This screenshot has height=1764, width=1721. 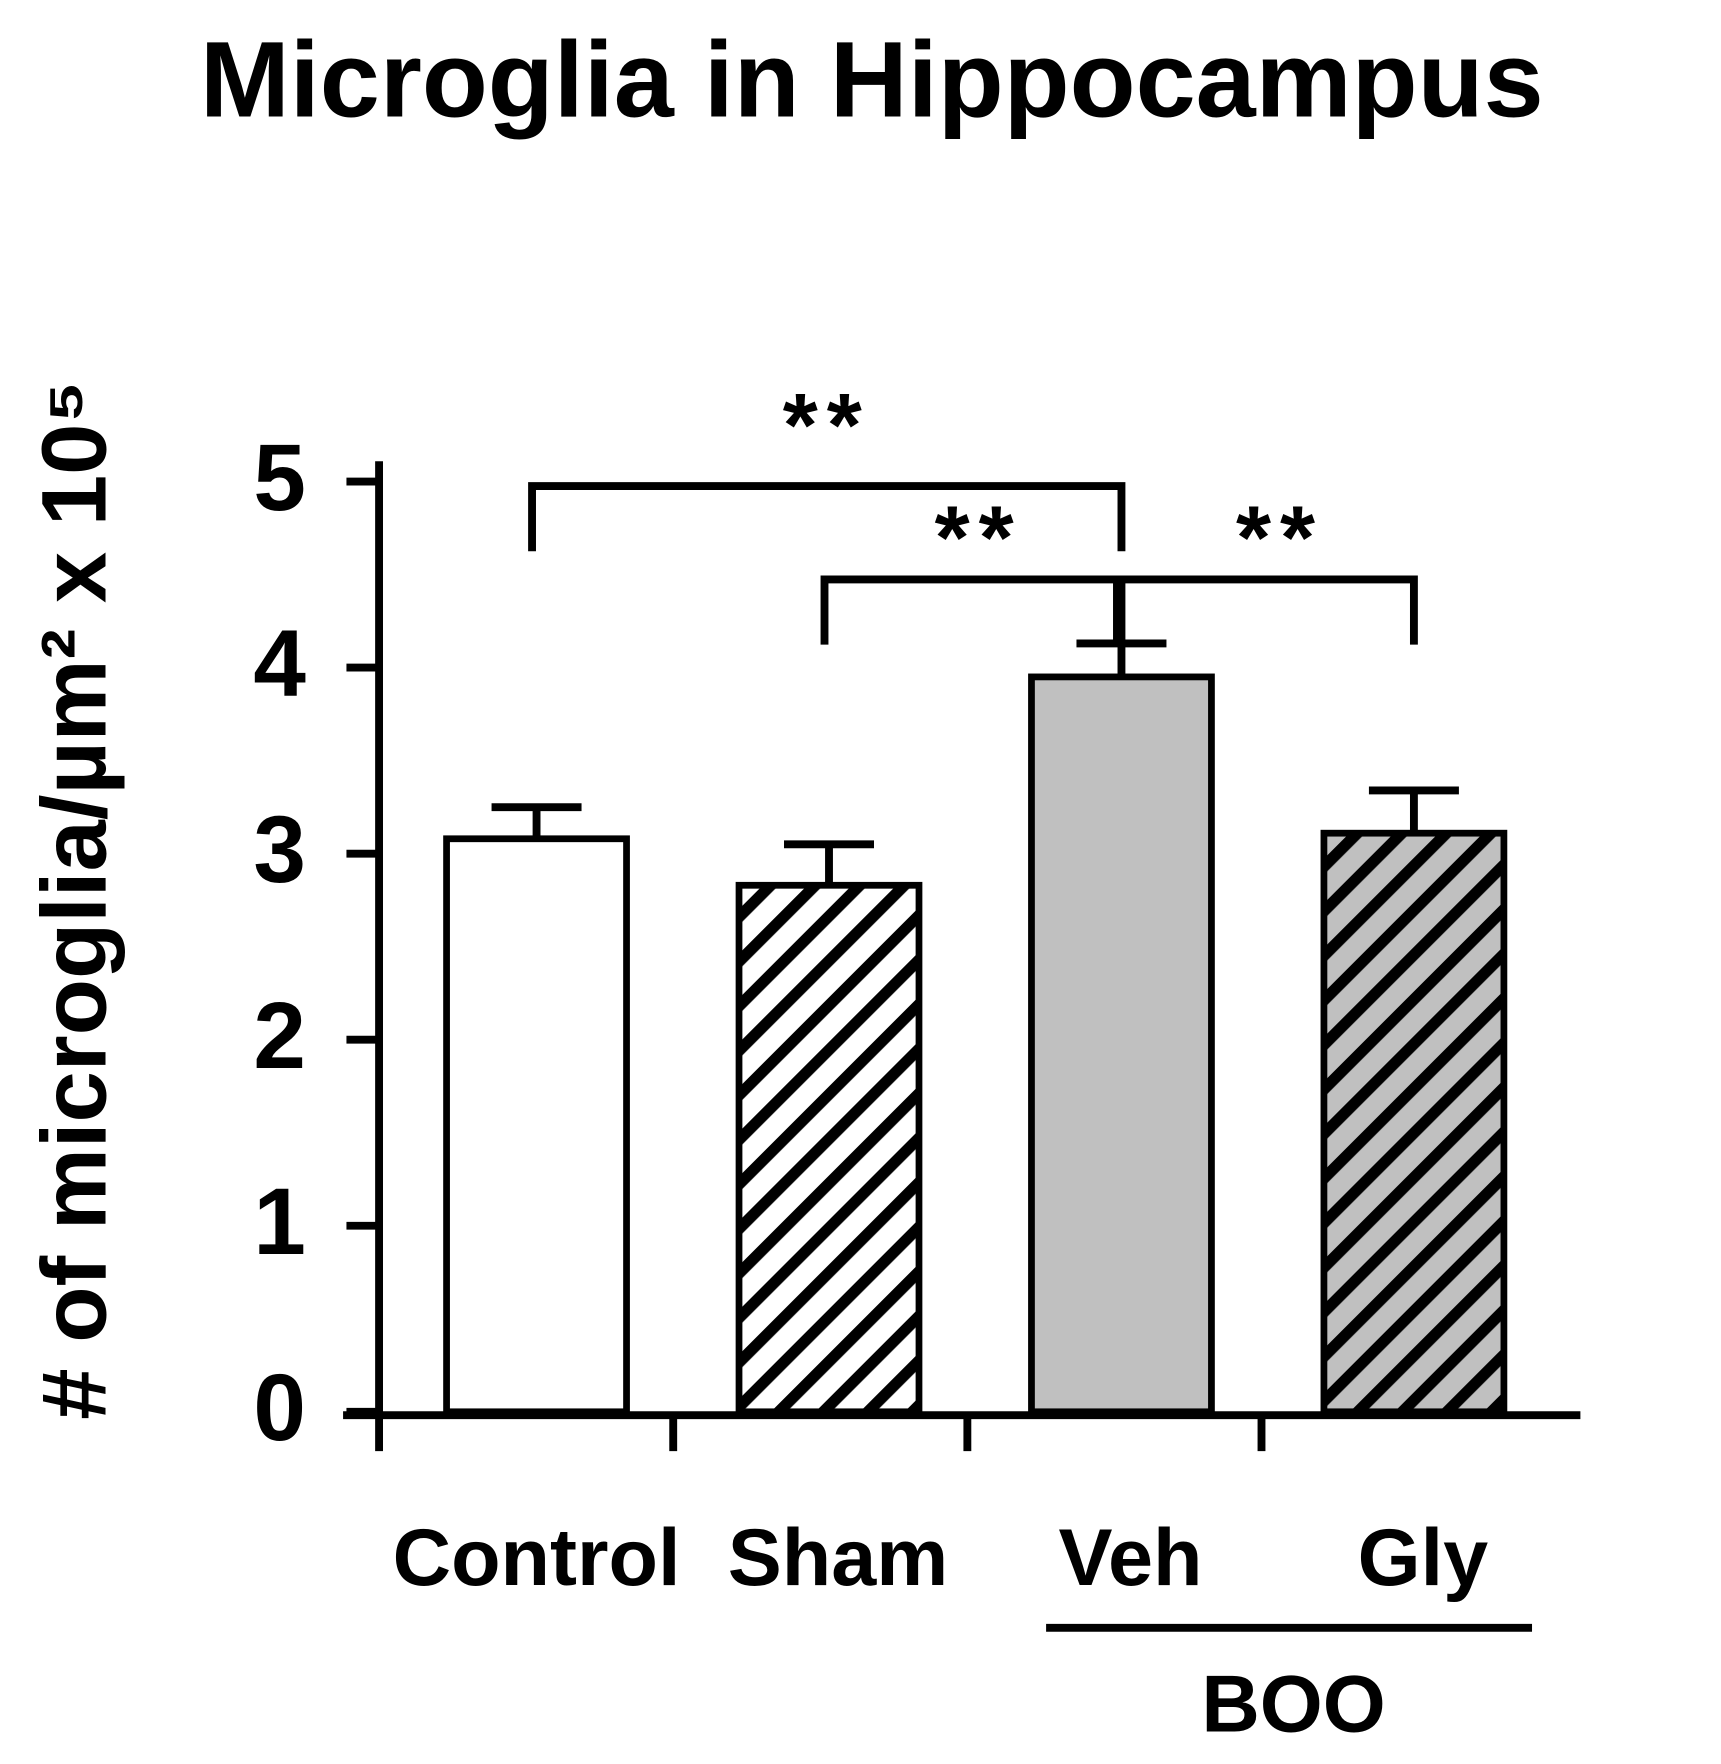 I want to click on y-tick-label: 0, so click(x=279, y=1408).